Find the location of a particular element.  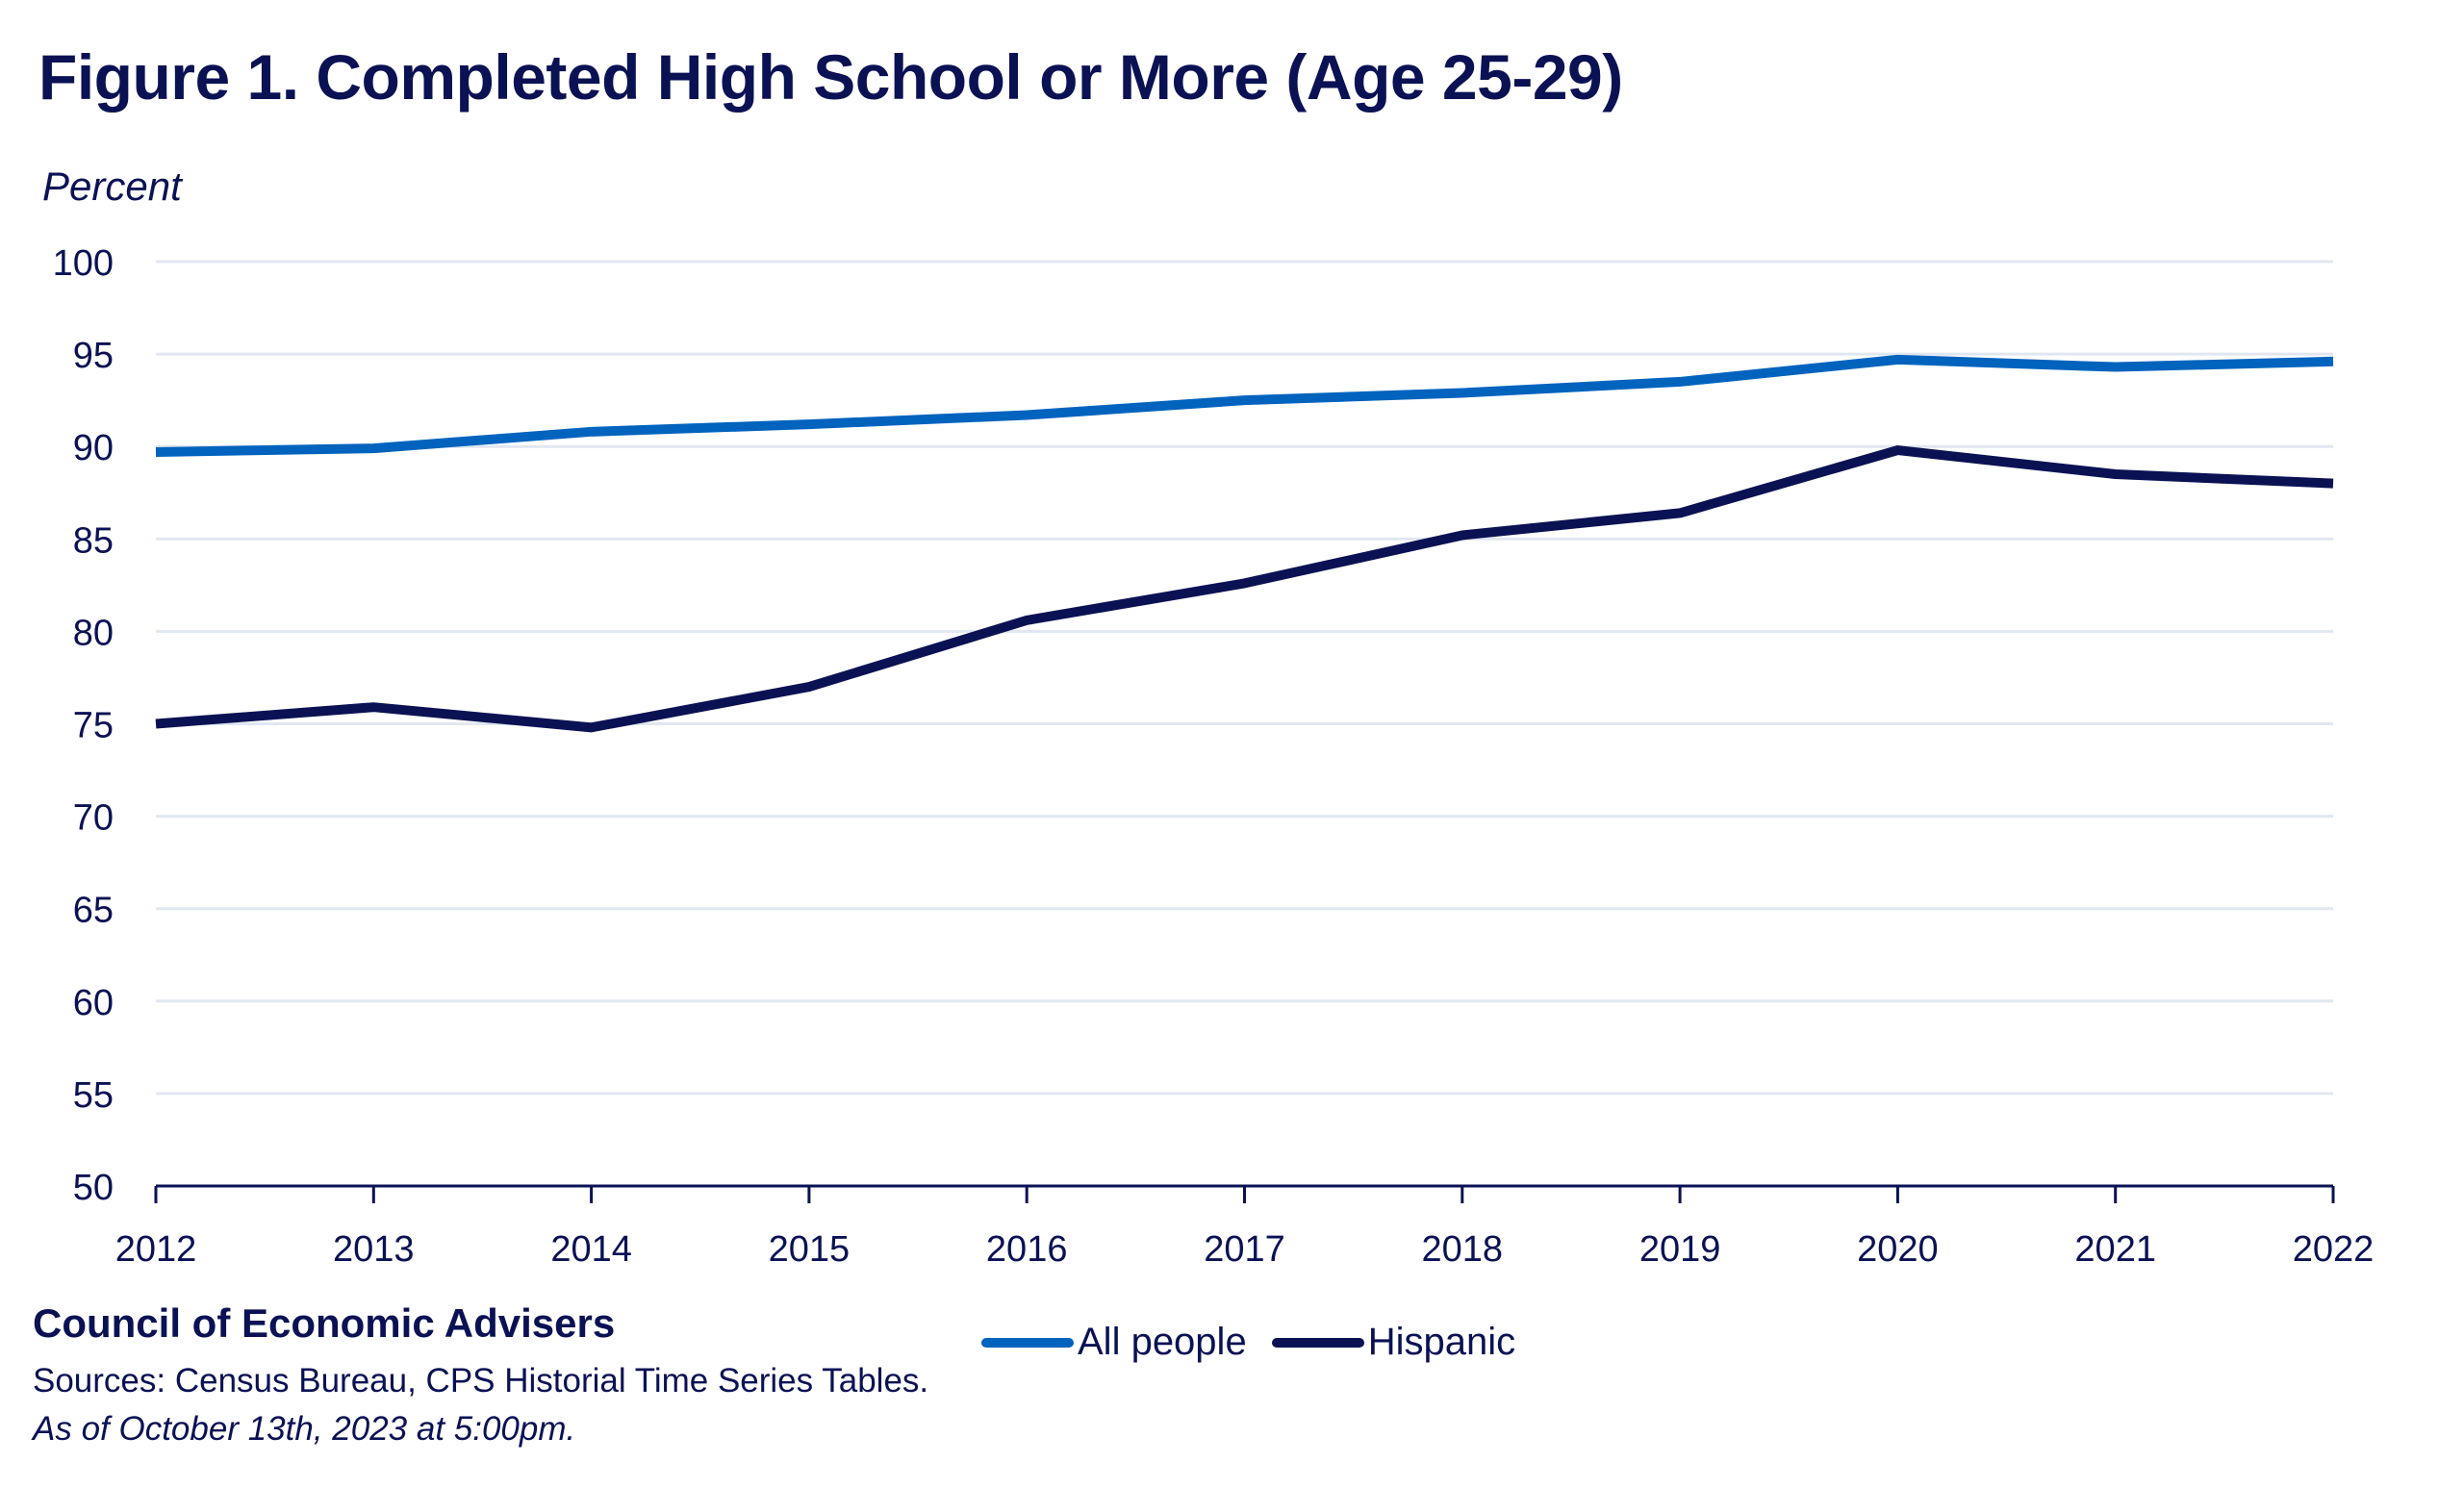

legend-item-hispanic: Hispanic is located at coordinates (1393, 1342).